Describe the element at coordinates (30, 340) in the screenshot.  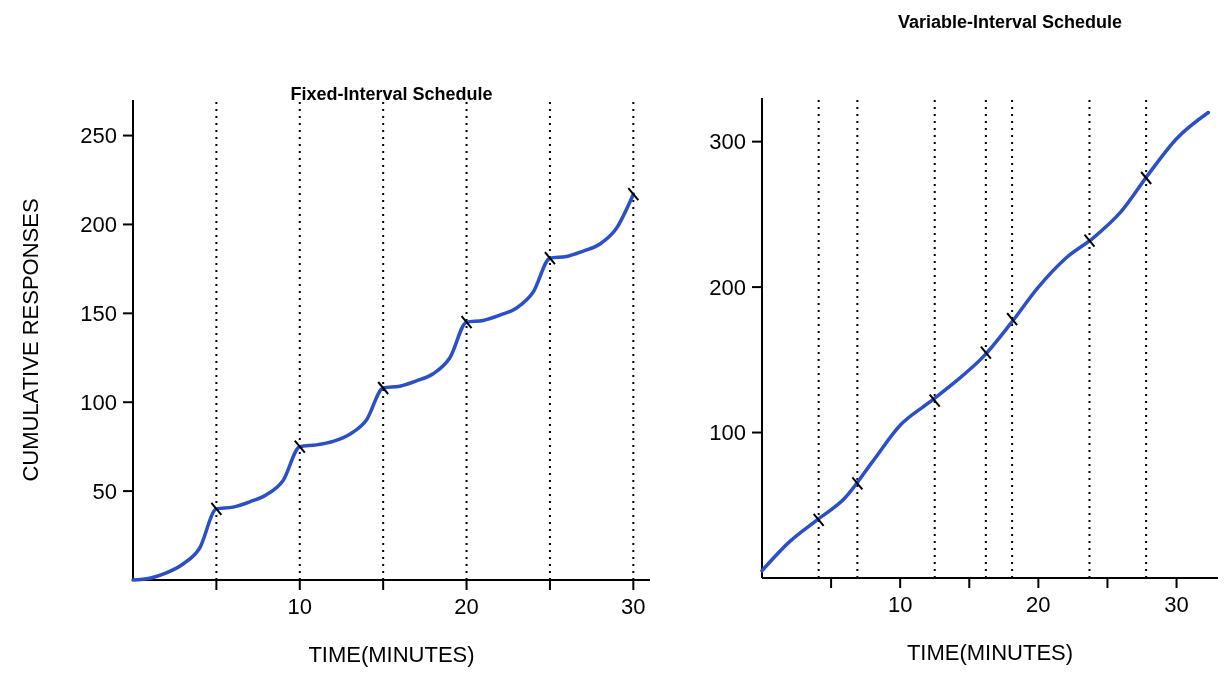
I see `y-axis-title: CUMULATIVE RESPONSES` at that location.